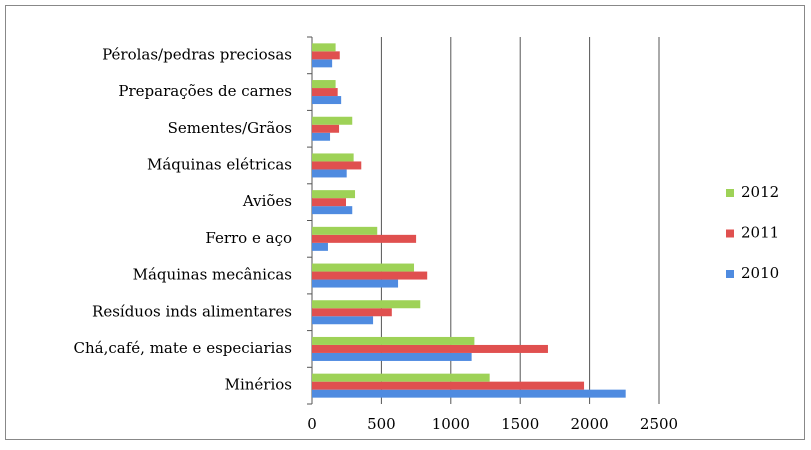  What do you see at coordinates (760, 192) in the screenshot?
I see `legend-label: 2012` at bounding box center [760, 192].